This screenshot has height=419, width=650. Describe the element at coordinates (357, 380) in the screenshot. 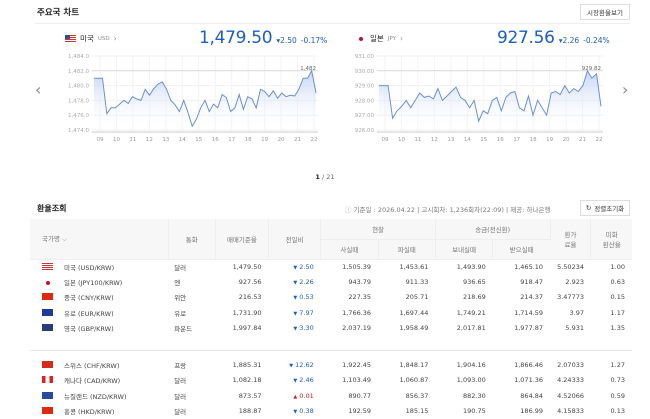

I see `cash-buy: 1,103.49` at that location.